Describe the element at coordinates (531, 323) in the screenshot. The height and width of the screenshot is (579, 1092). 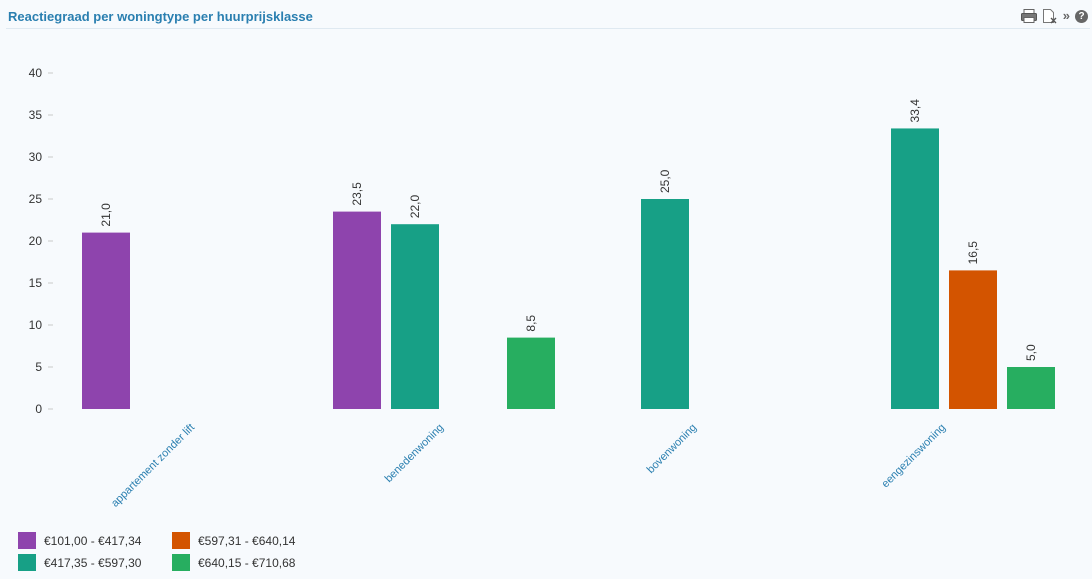
I see `data-label: 8,5` at that location.